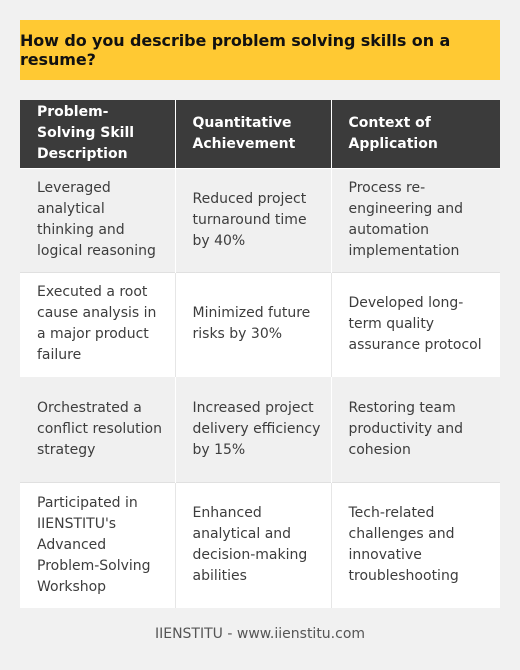  Describe the element at coordinates (415, 428) in the screenshot. I see `table-cell: Restoring team productivity and cohesion` at that location.